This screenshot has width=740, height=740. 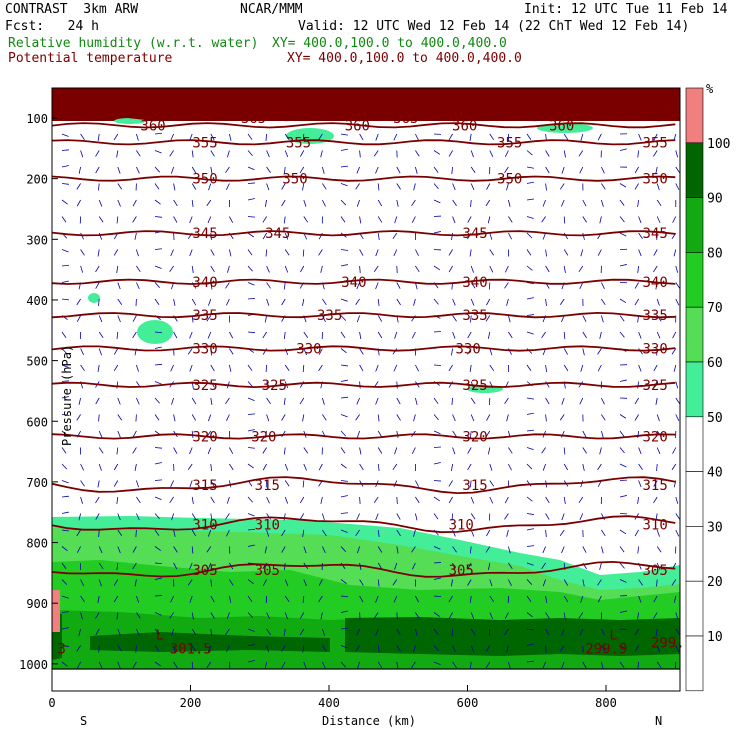 I want to click on y-tick-label: 500, so click(x=37, y=362).